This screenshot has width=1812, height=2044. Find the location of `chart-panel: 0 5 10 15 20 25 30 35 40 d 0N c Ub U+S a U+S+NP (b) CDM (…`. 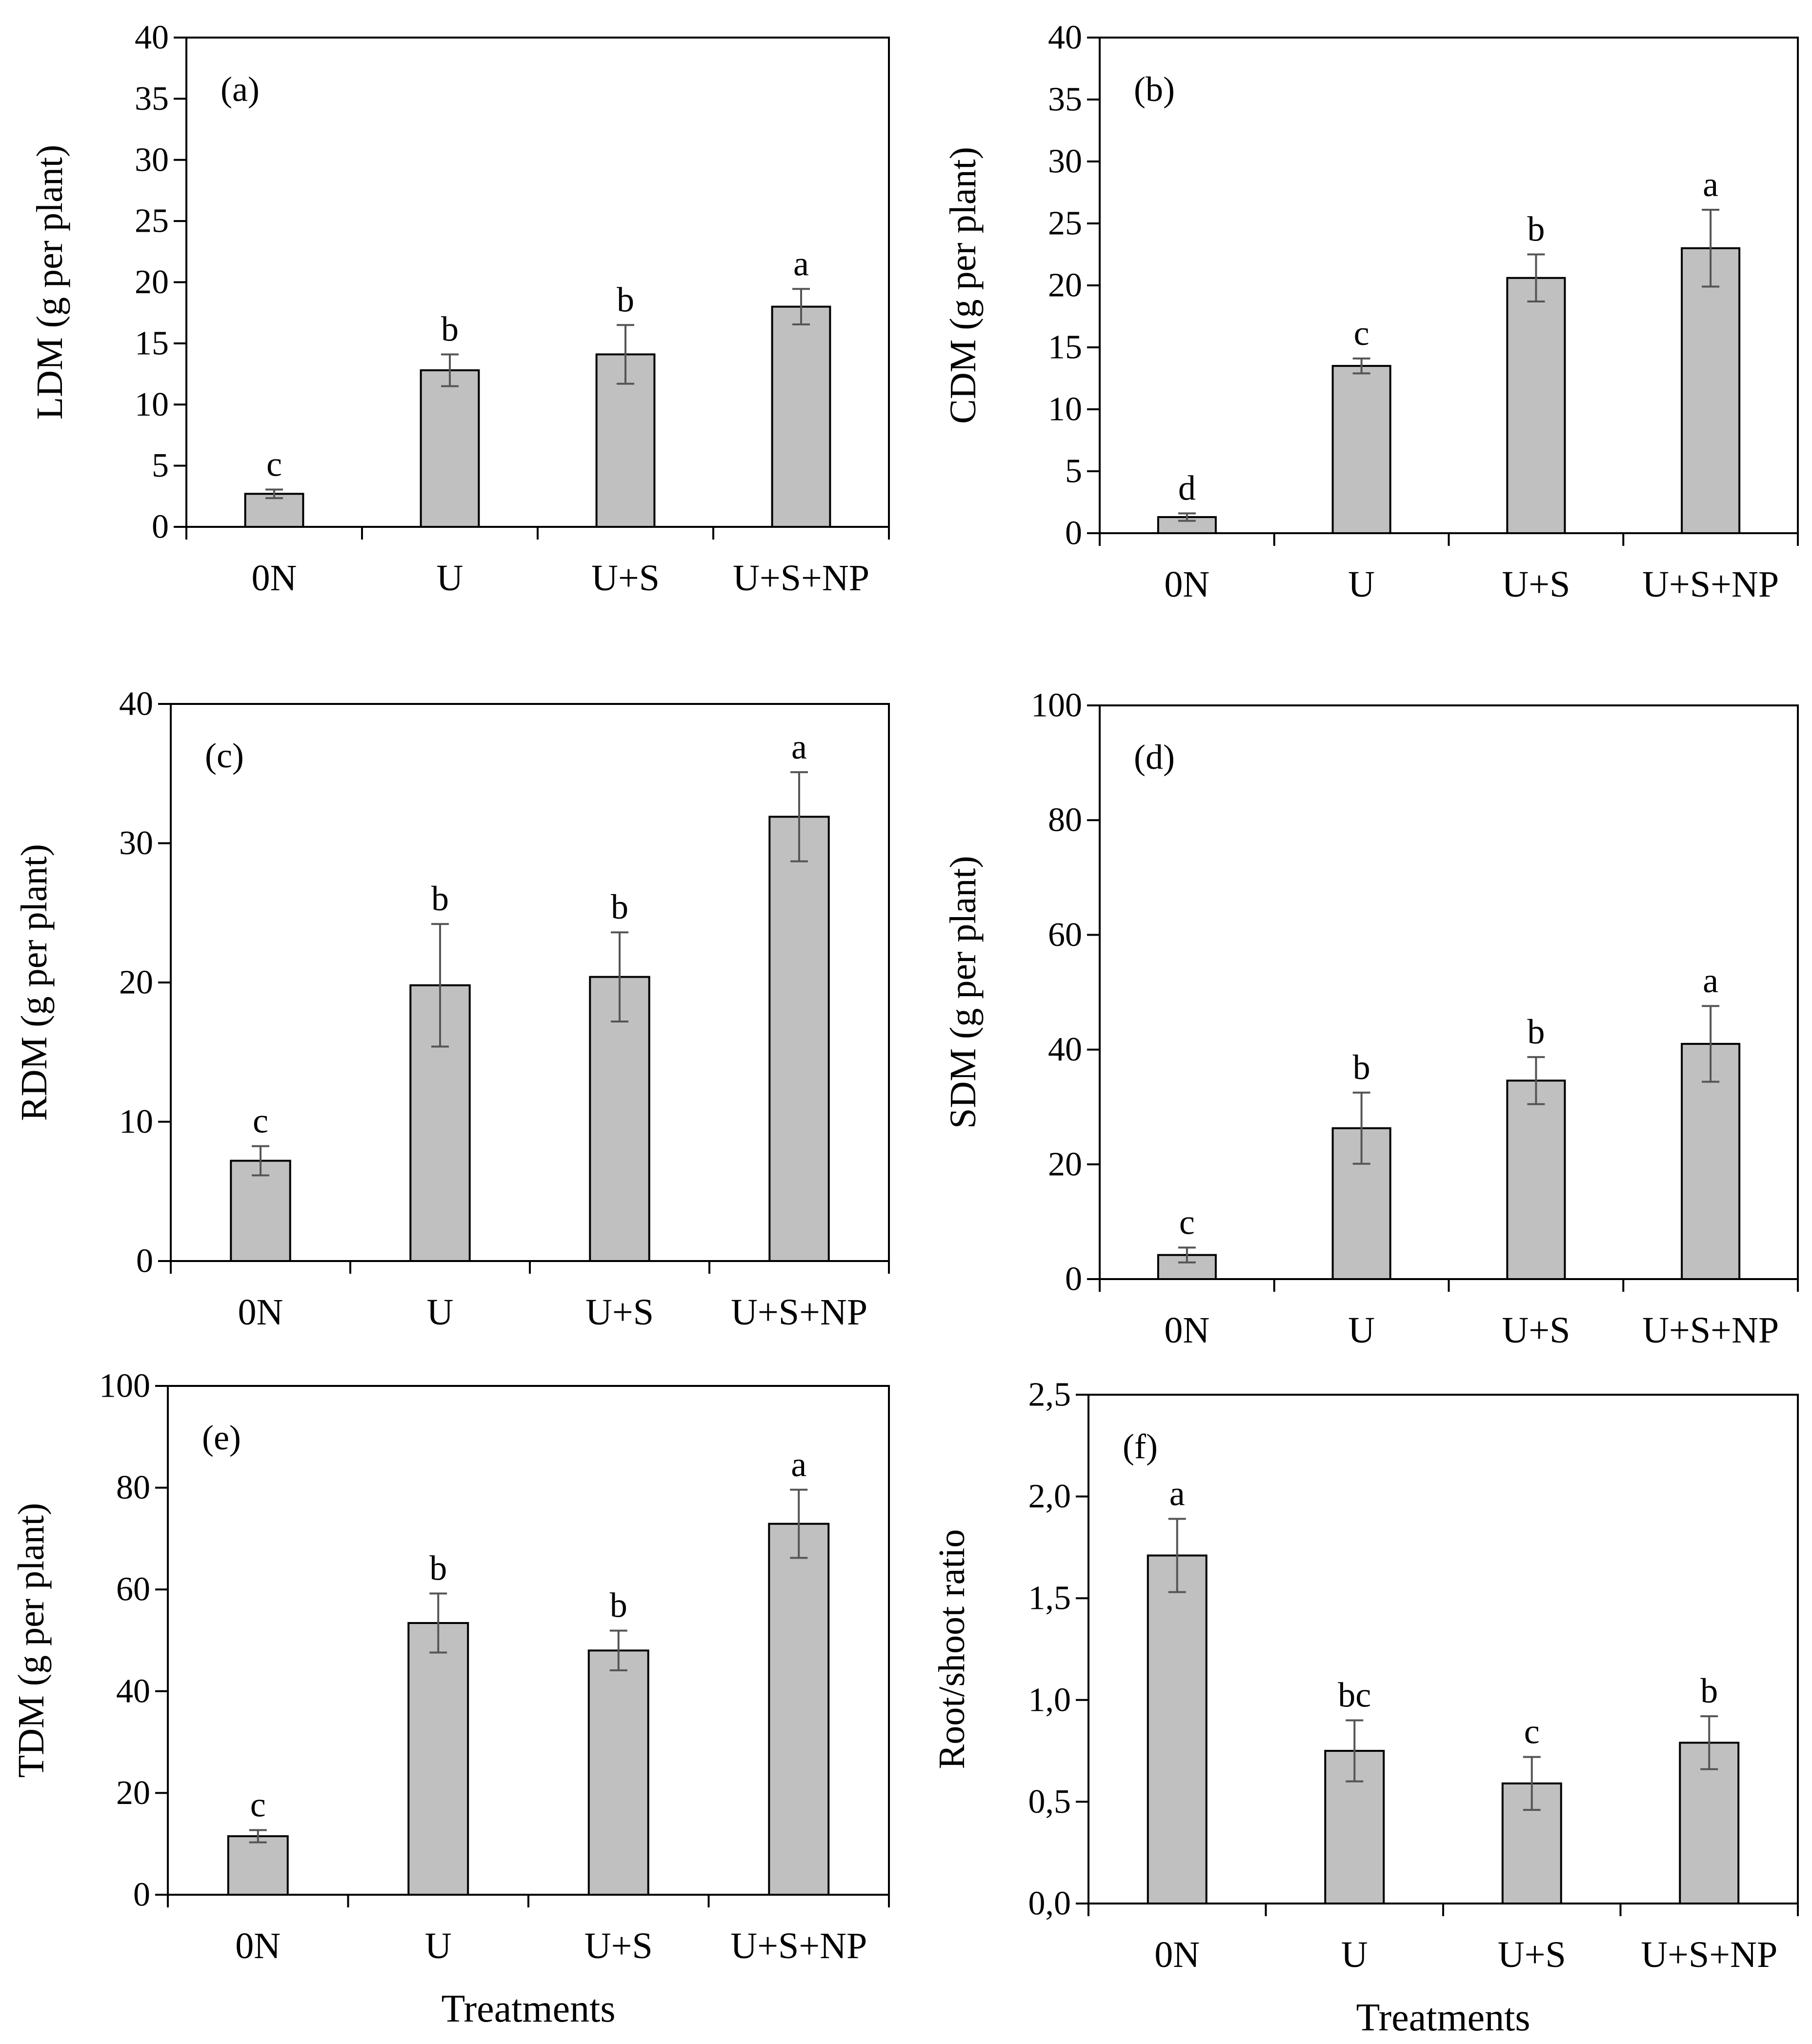

chart-panel: 0 5 10 15 20 25 30 35 40 d 0N c Ub U+S a U+S+NP (b) CDM (… is located at coordinates (1371, 312).